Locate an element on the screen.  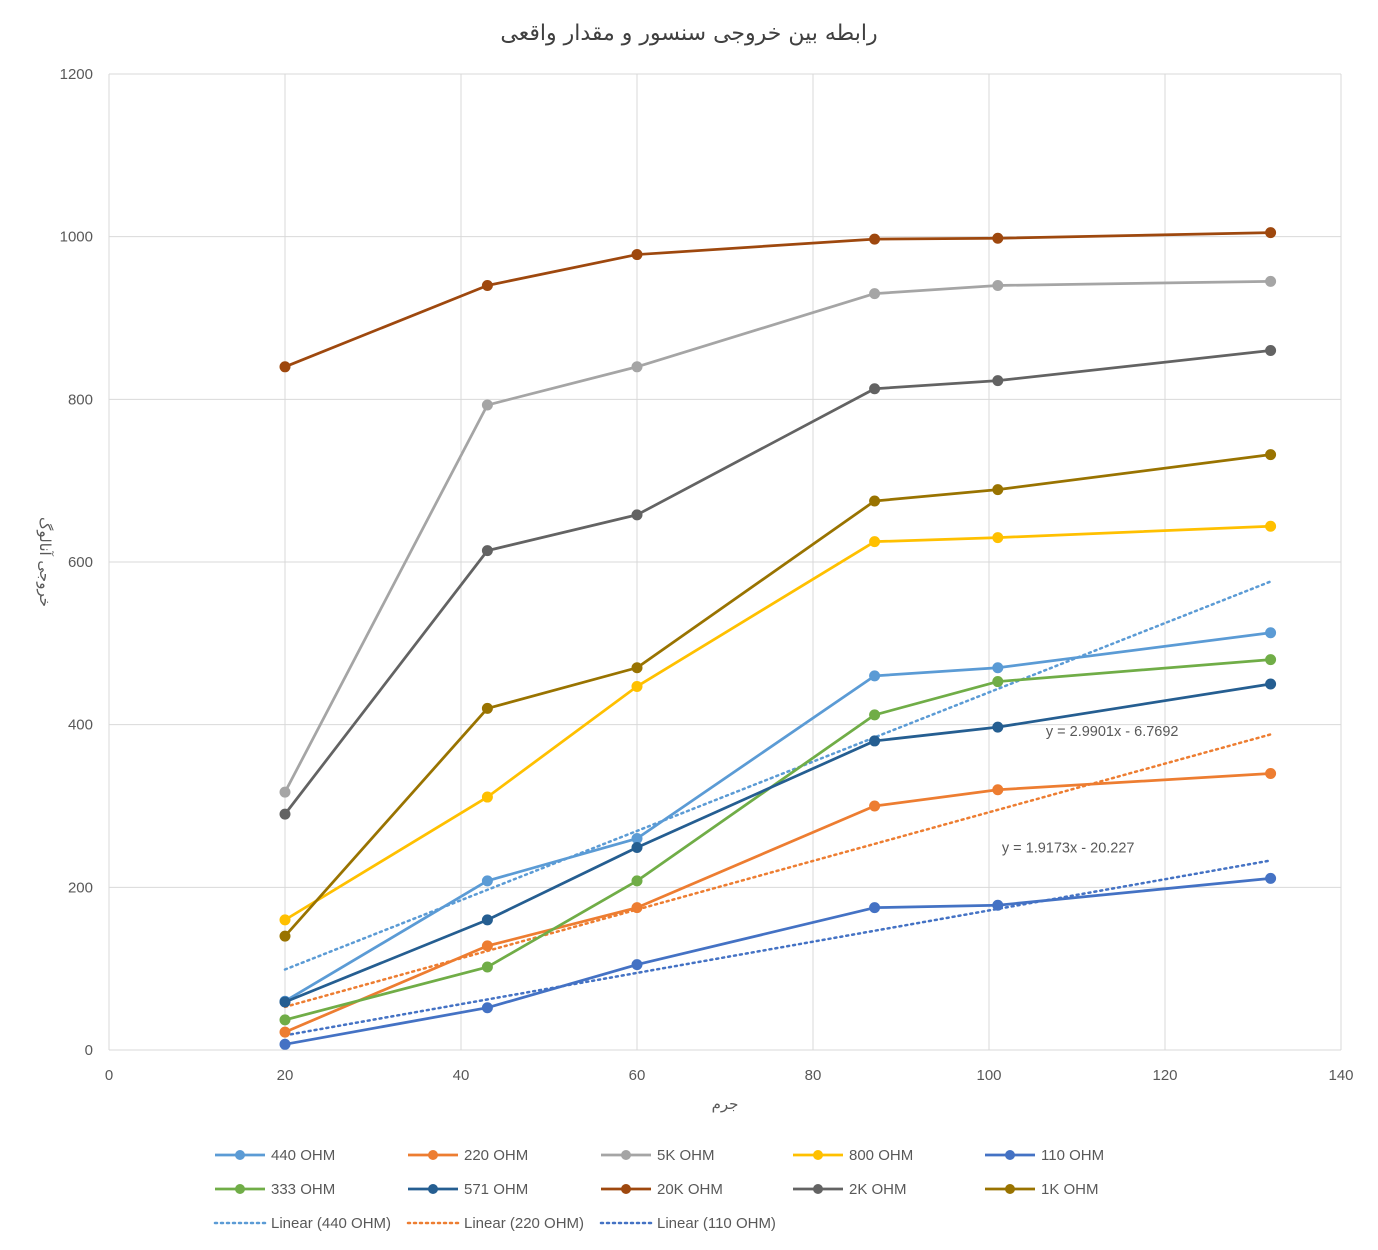
trendline is located at coordinates (777, 948).